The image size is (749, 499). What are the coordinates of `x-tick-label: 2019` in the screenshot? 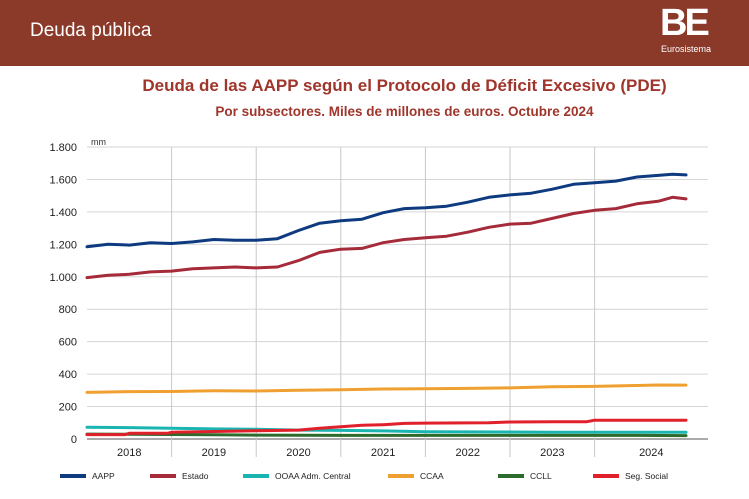 It's located at (214, 453).